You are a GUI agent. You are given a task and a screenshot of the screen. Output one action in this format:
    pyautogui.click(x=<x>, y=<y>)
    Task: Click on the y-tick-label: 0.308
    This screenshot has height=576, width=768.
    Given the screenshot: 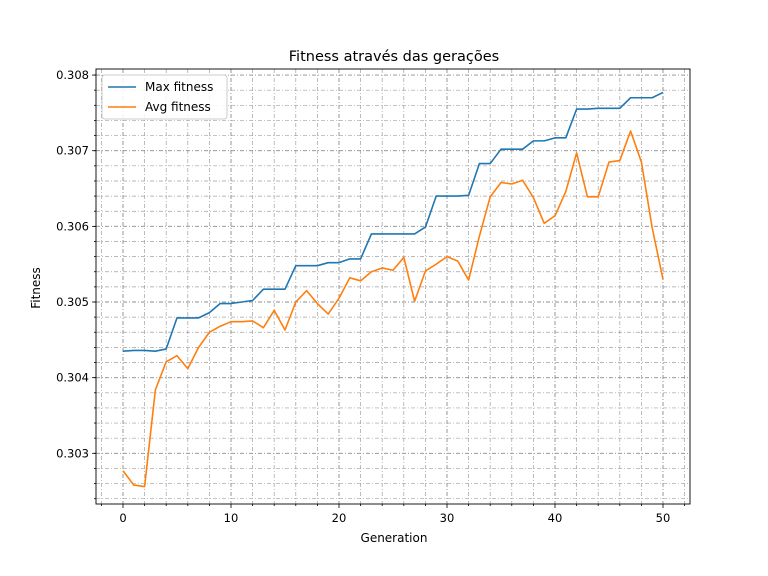 What is the action you would take?
    pyautogui.click(x=72, y=75)
    